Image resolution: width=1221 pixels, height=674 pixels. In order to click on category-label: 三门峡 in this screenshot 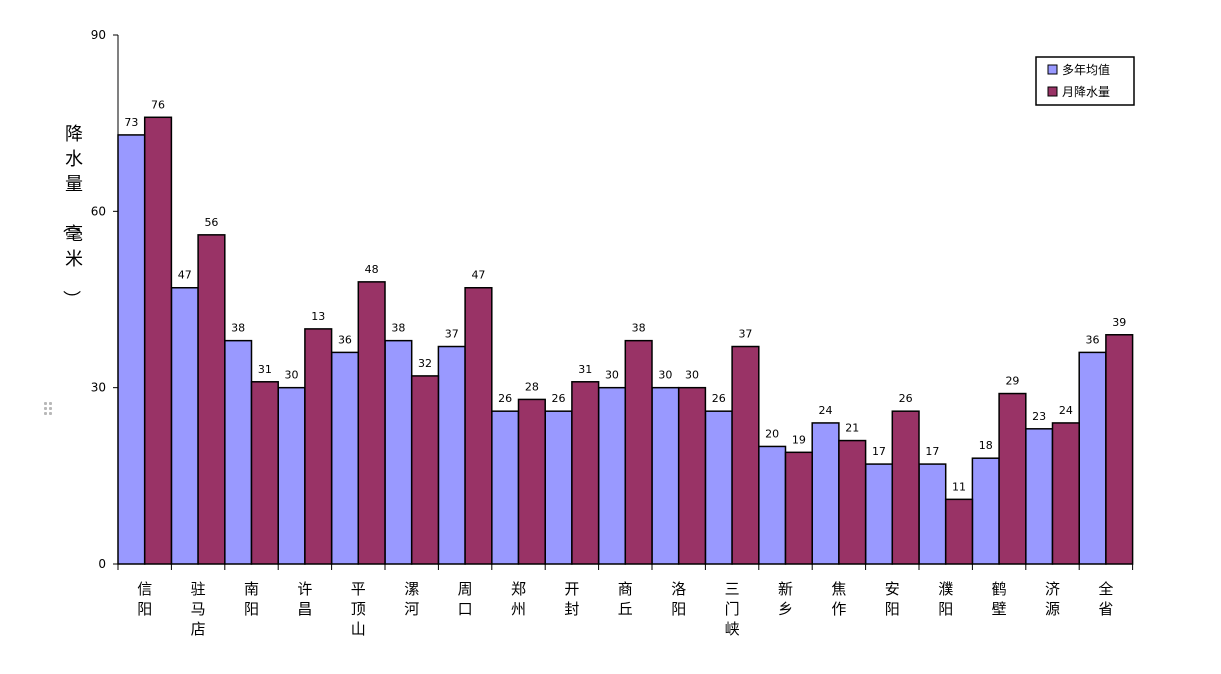, I will do `click(732, 609)`.